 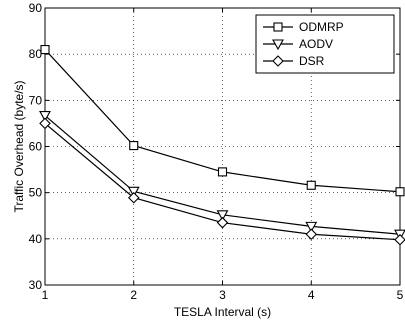 I want to click on y-tick-label: 80, so click(x=36, y=54).